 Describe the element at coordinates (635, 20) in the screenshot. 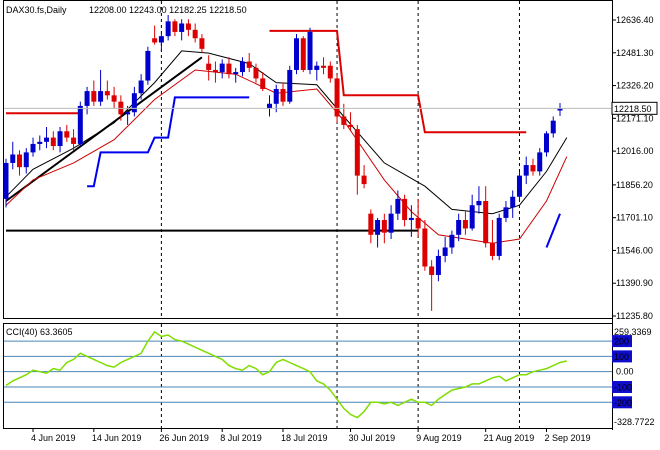

I see `y-tick-label: 12636.40` at that location.